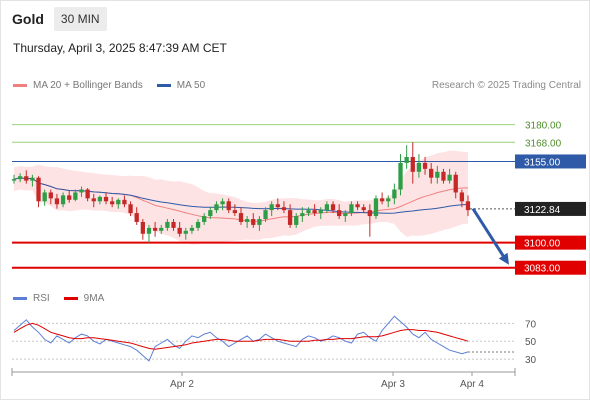 This screenshot has height=400, width=590. Describe the element at coordinates (542, 162) in the screenshot. I see `level-label-2: 3155.00` at that location.